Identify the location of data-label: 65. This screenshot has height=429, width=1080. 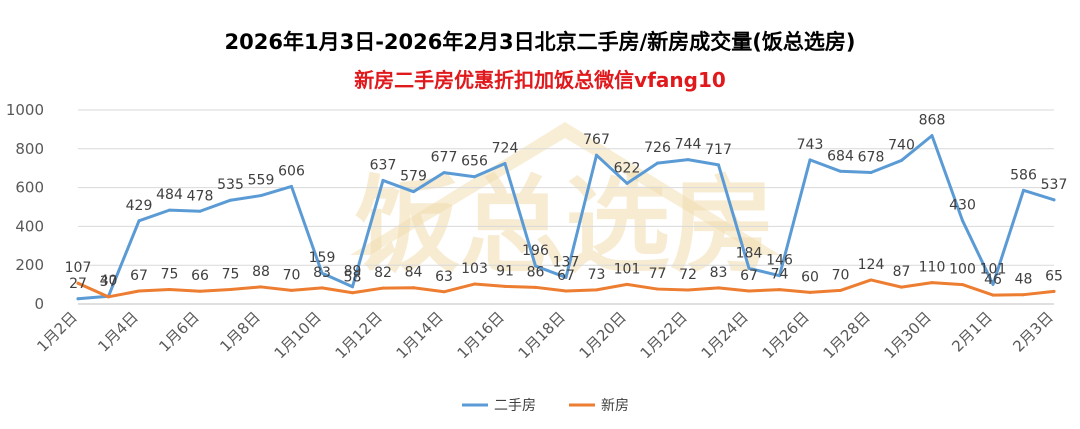
(1054, 276).